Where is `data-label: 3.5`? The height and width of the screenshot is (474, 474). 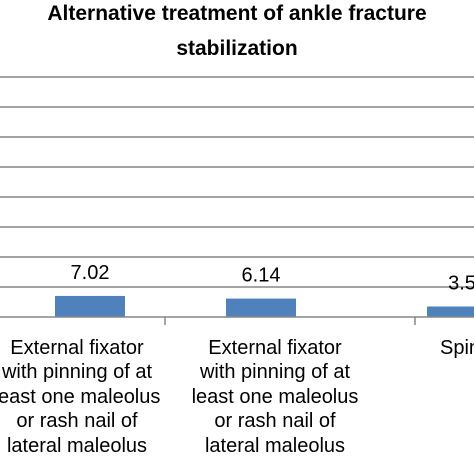 data-label: 3.5 is located at coordinates (461, 284).